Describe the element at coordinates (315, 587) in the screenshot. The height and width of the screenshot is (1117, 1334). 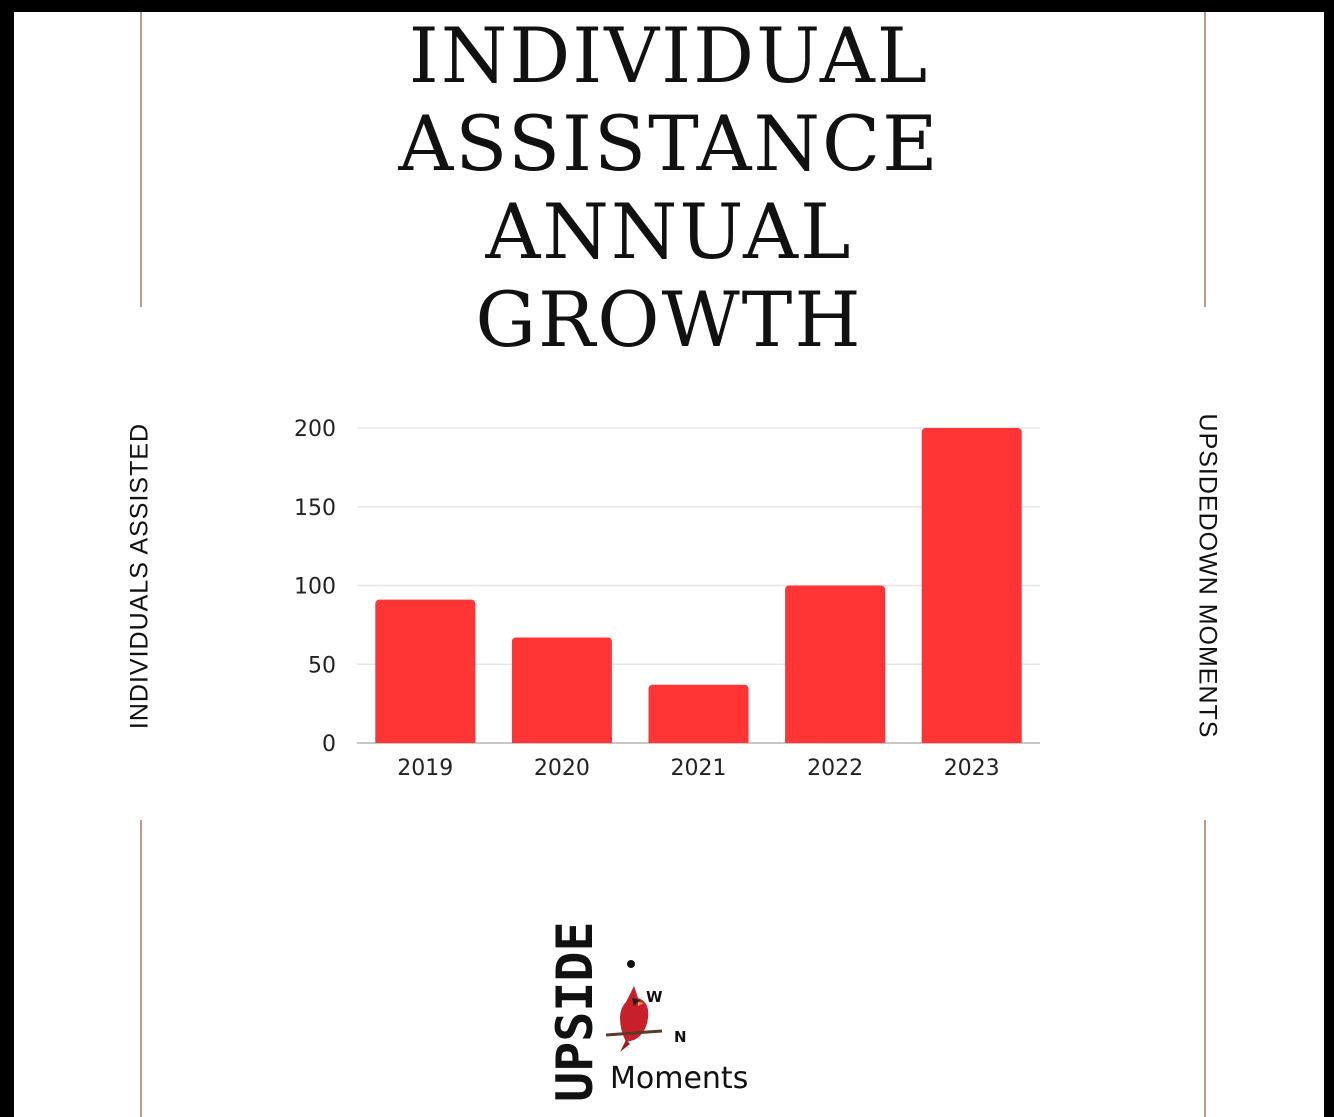
I see `y-tick-label: 100` at that location.